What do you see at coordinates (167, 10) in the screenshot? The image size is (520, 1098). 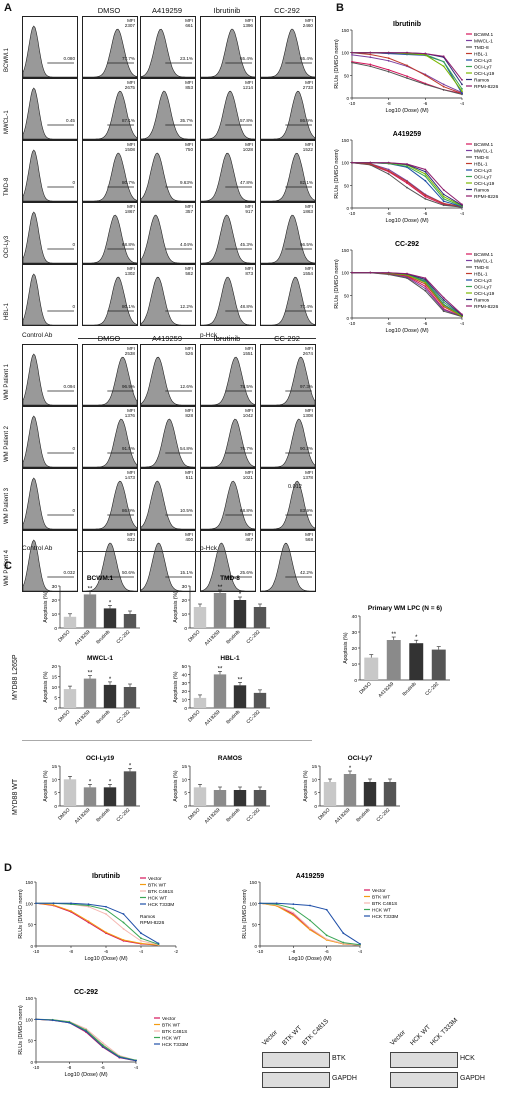 I see `a-top-col-header: A419259` at bounding box center [167, 10].